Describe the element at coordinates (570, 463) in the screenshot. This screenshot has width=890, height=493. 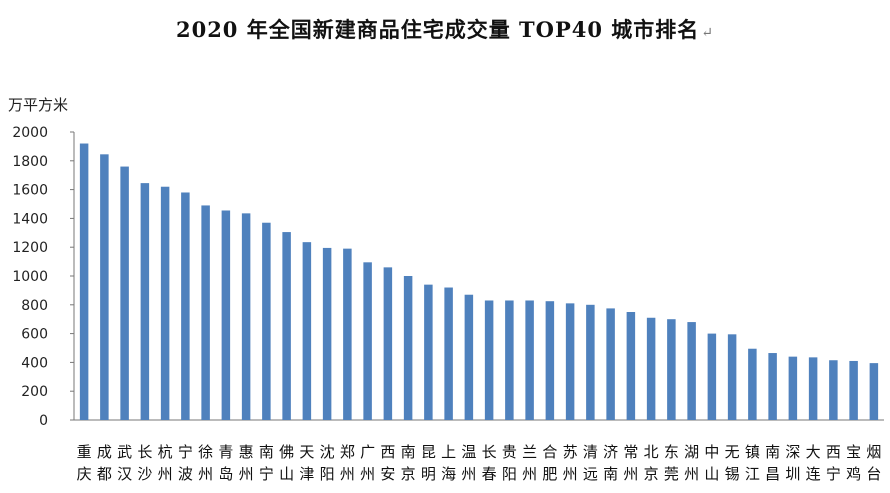
I see `x-tick-label: 苏州` at that location.